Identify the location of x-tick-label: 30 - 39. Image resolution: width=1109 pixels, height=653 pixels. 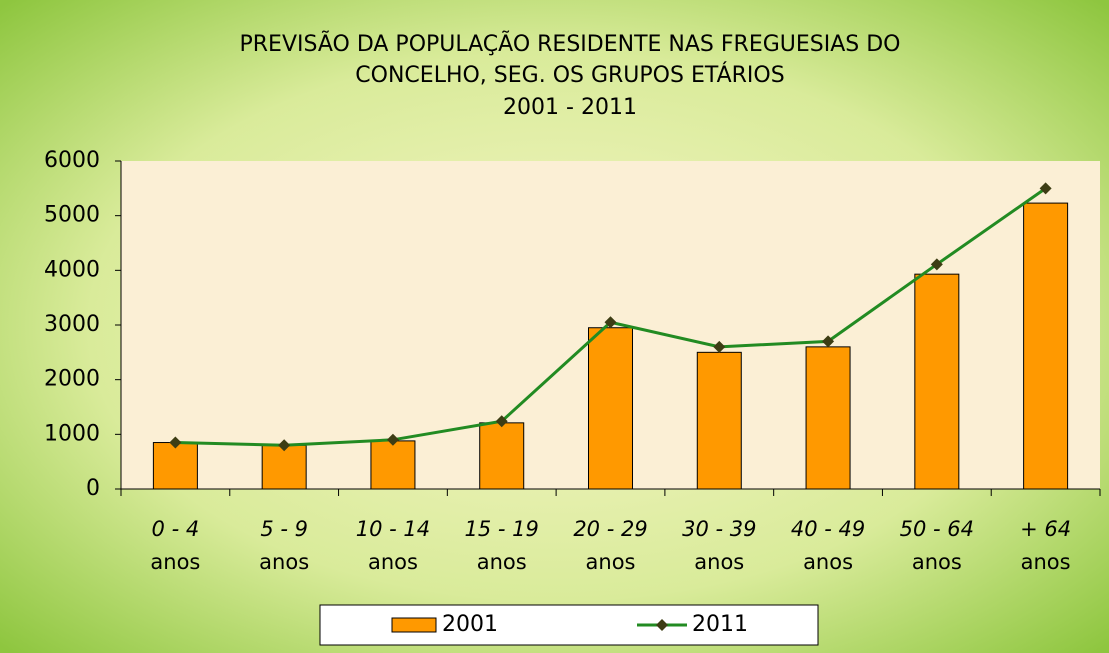
(719, 529).